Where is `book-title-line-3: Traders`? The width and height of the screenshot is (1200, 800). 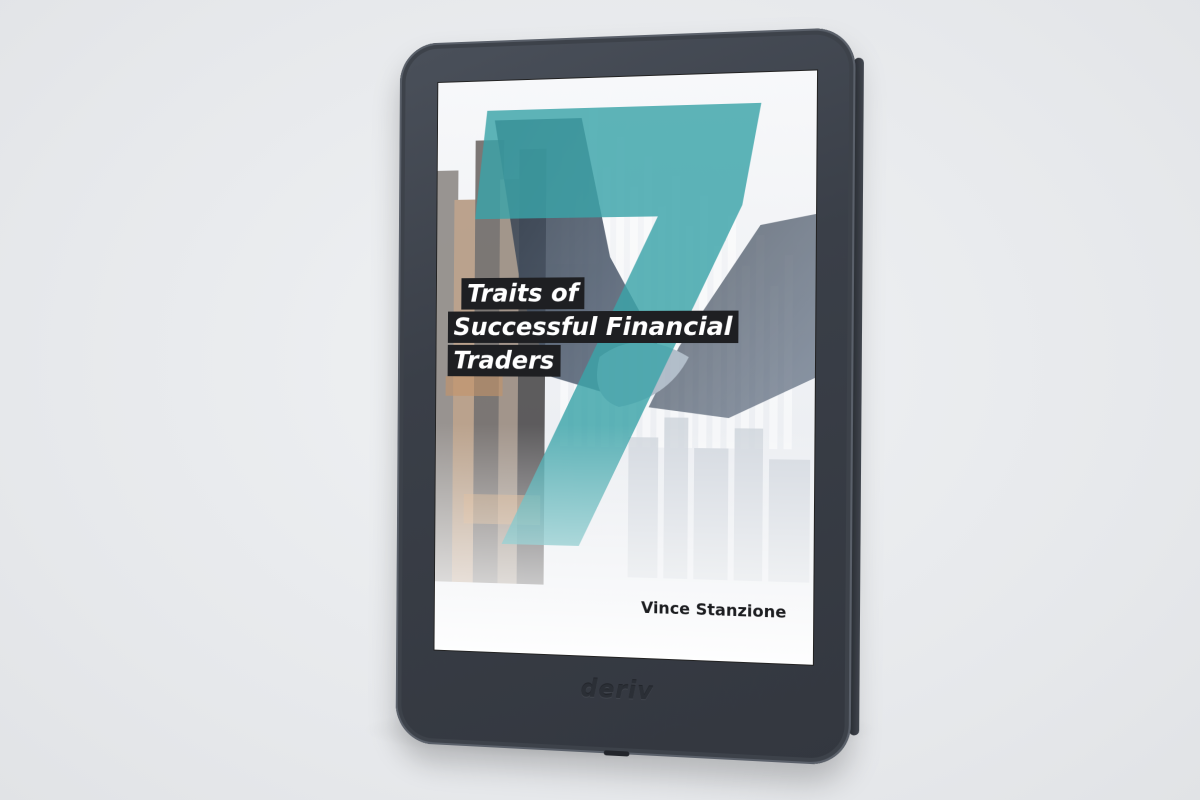 book-title-line-3: Traders is located at coordinates (504, 360).